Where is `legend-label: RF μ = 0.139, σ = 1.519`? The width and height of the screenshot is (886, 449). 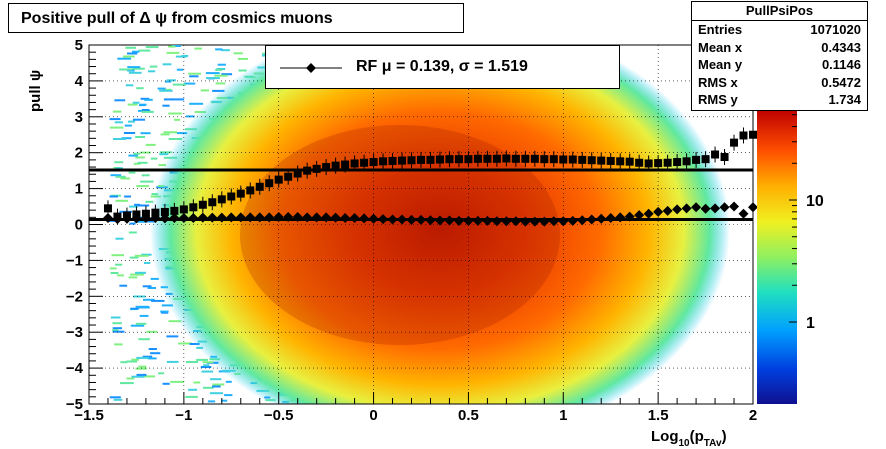
legend-label: RF μ = 0.139, σ = 1.519 is located at coordinates (442, 66).